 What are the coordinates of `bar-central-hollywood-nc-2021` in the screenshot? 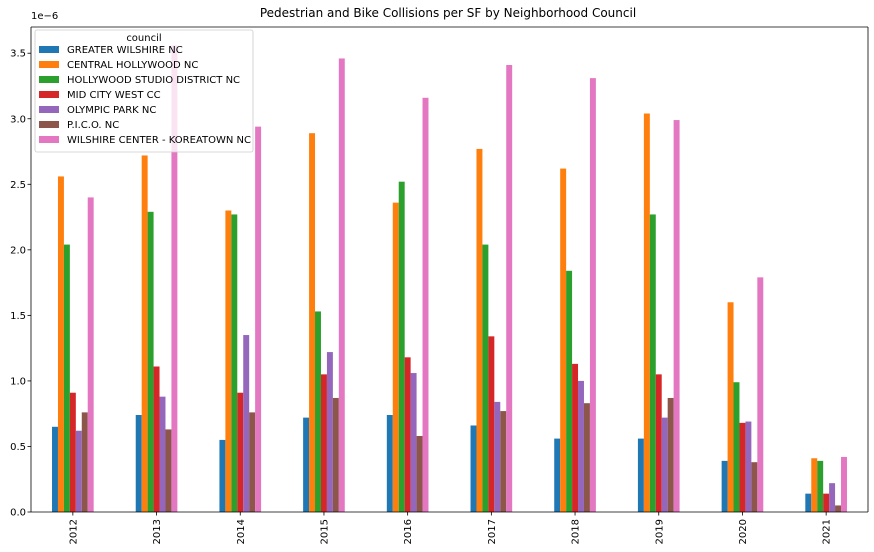 It's located at (814, 485).